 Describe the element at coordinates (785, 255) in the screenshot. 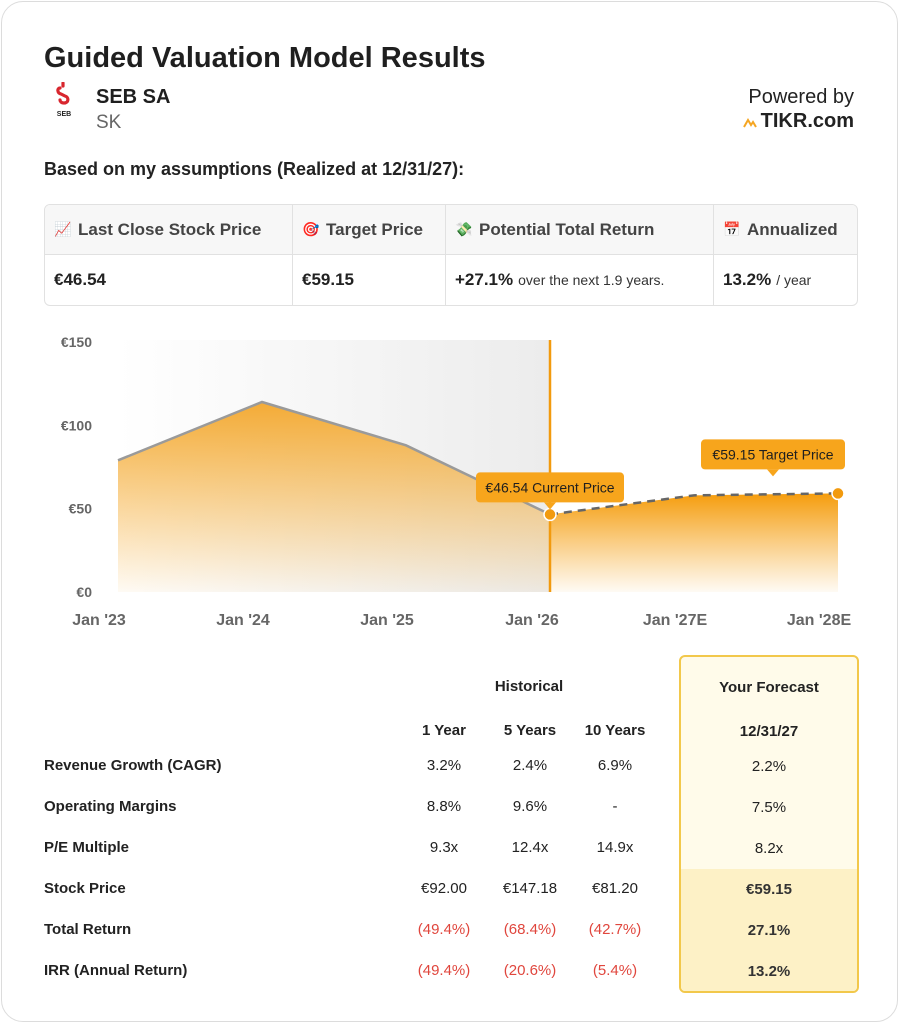

I see `metric-annualized: 📅 Annualized 13.2% / year` at that location.